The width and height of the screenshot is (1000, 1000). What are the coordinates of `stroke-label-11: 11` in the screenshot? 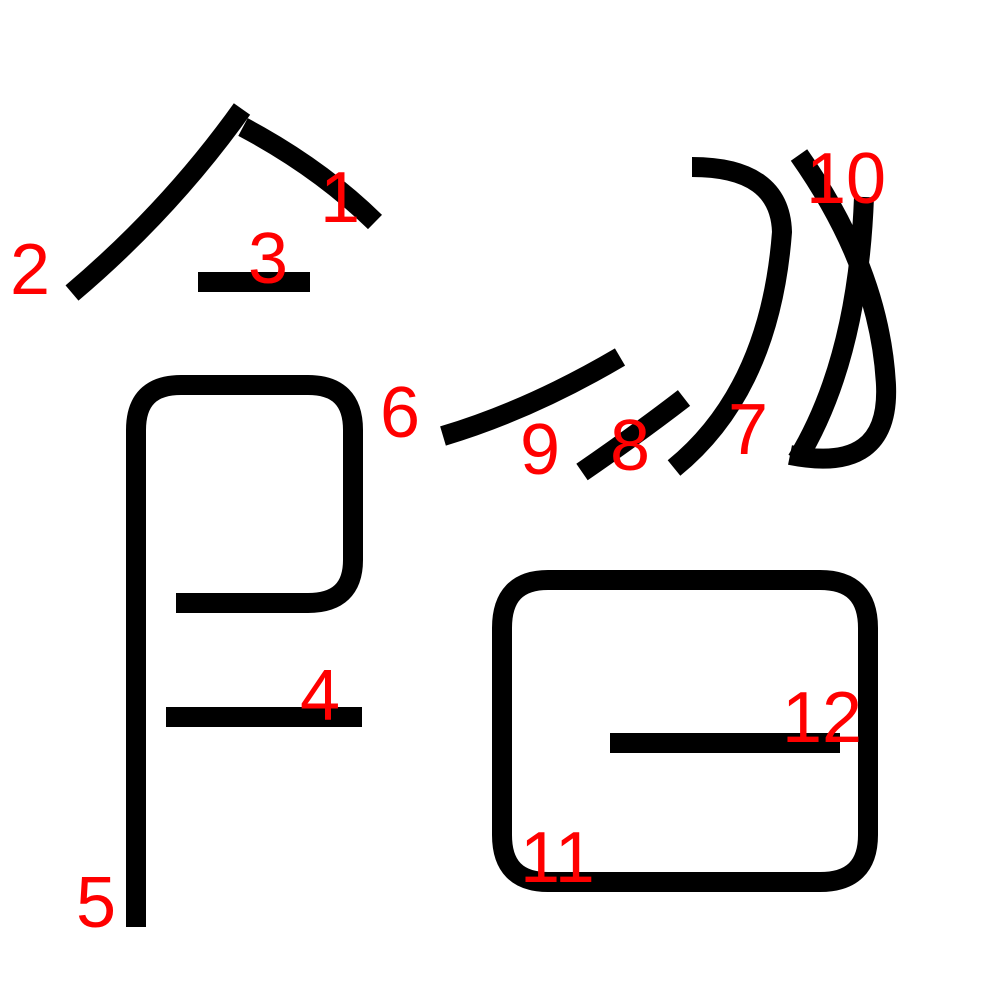 It's located at (557, 858).